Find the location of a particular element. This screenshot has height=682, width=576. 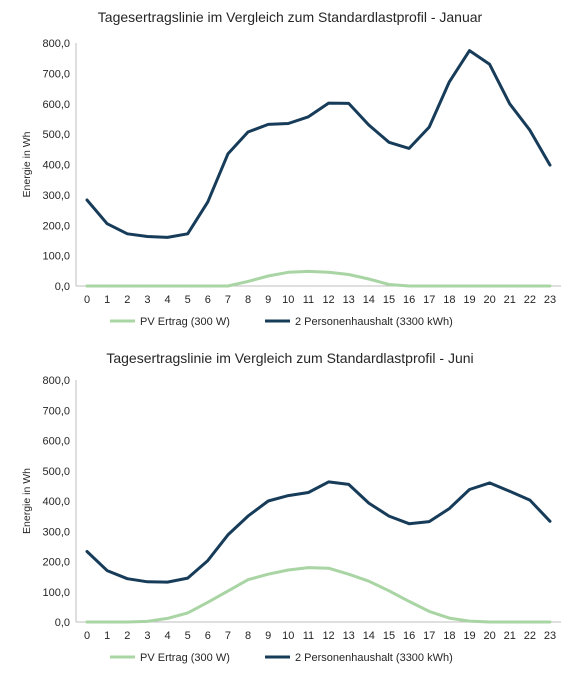

x-tick-label: 11 is located at coordinates (308, 636).